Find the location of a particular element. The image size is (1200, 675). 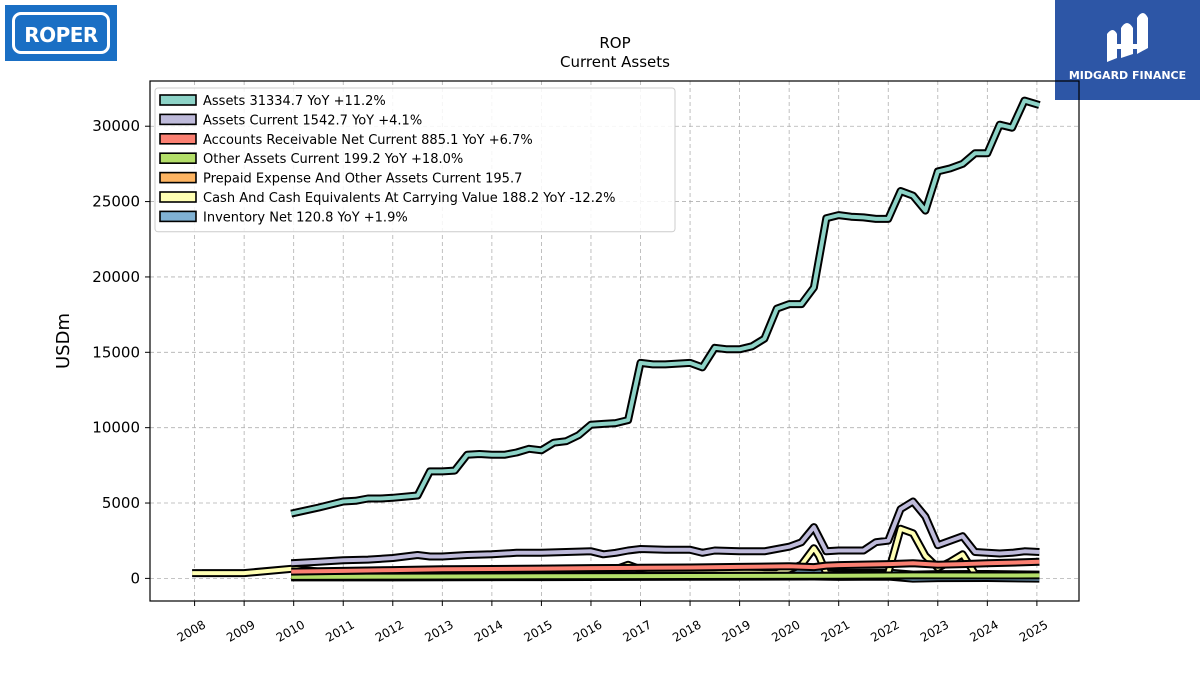

y-tick-label: 25000 is located at coordinates (116, 202).